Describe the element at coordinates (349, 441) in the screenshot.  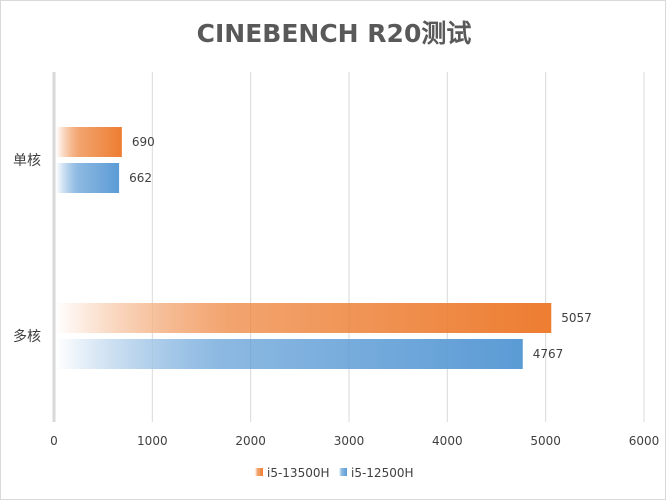
I see `x-tick-label: 3000` at that location.